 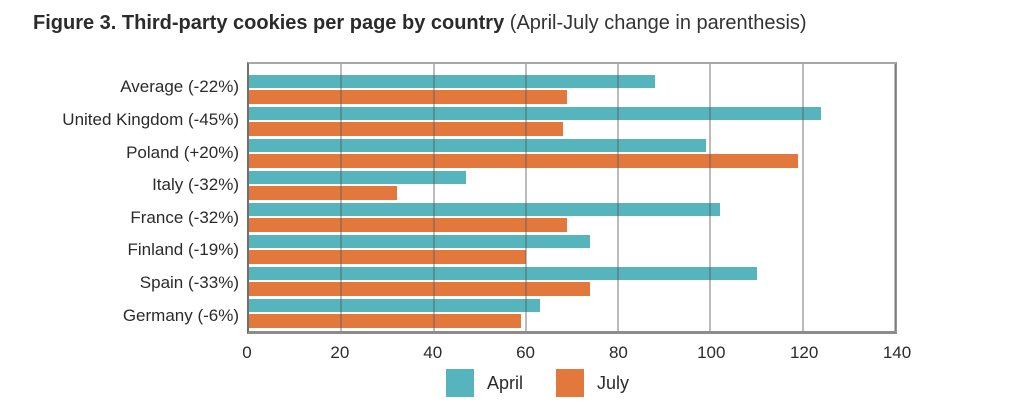 I want to click on category-label: Spain (-33%), so click(x=189, y=283).